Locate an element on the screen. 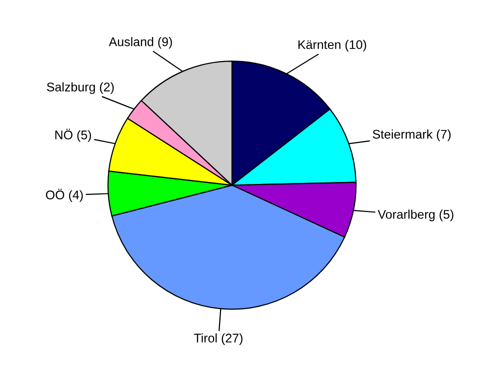 Image resolution: width=500 pixels, height=389 pixels. slice-label: NÖ (5) is located at coordinates (73, 135).